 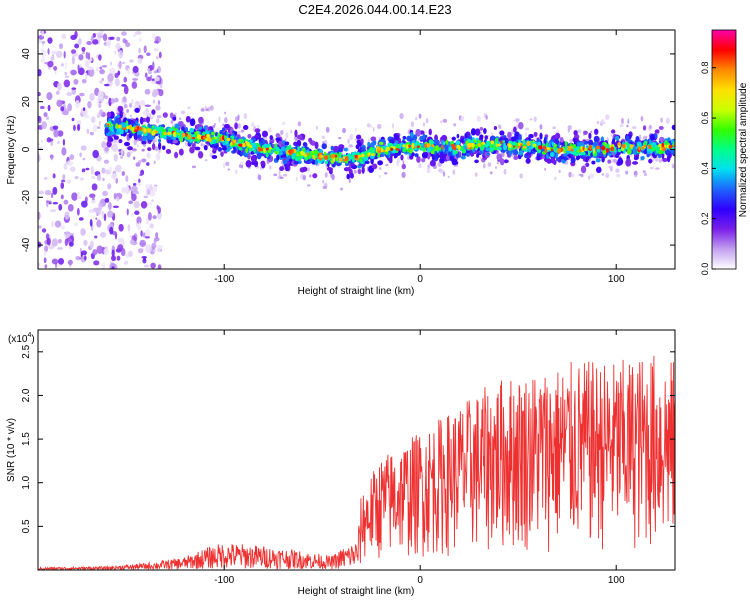 What do you see at coordinates (705, 118) in the screenshot?
I see `colorbar-tick-label: 0.6` at bounding box center [705, 118].